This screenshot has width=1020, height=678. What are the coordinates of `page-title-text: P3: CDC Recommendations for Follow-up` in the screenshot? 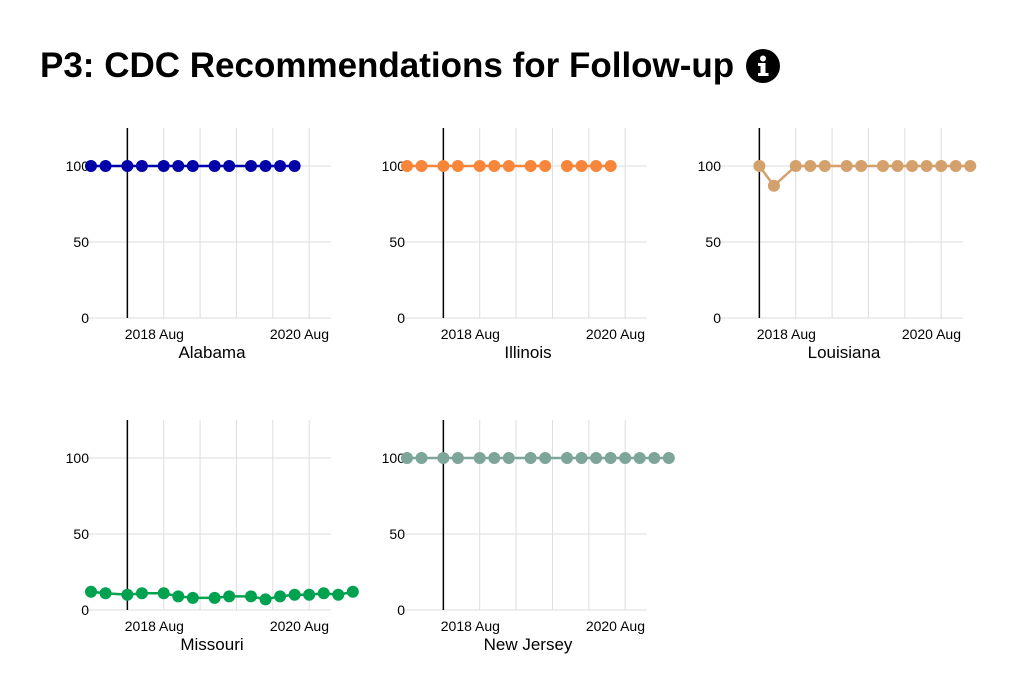 It's located at (387, 65).